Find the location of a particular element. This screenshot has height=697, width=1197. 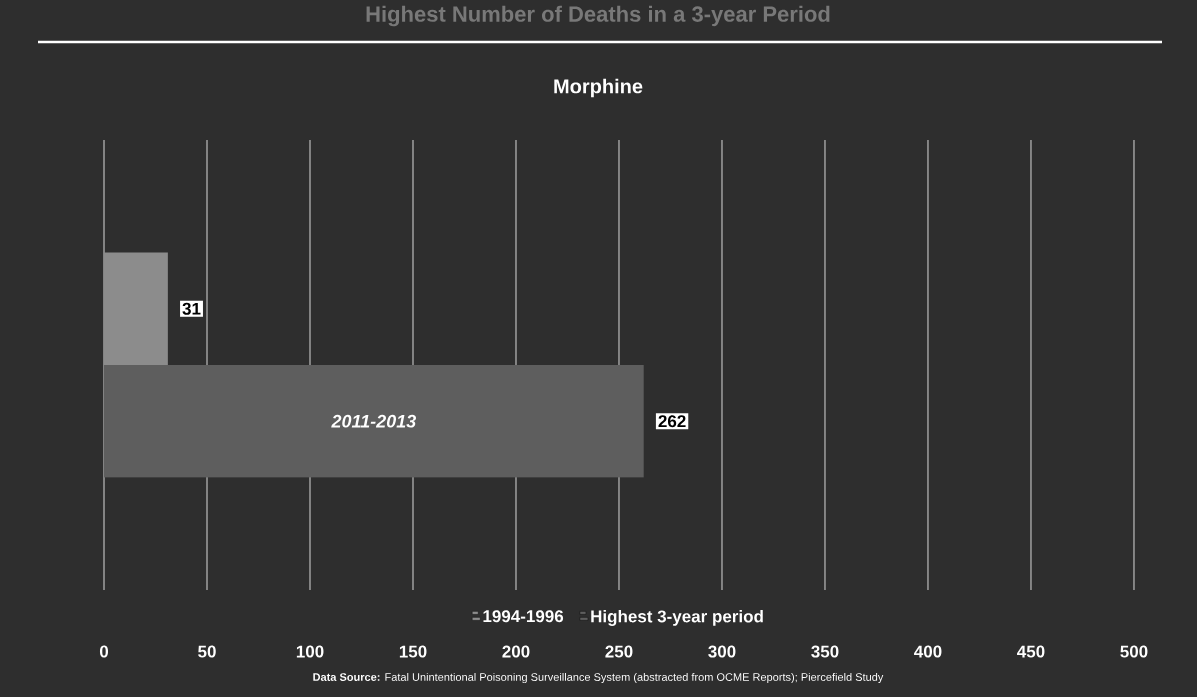

data-label: 262 is located at coordinates (672, 421).